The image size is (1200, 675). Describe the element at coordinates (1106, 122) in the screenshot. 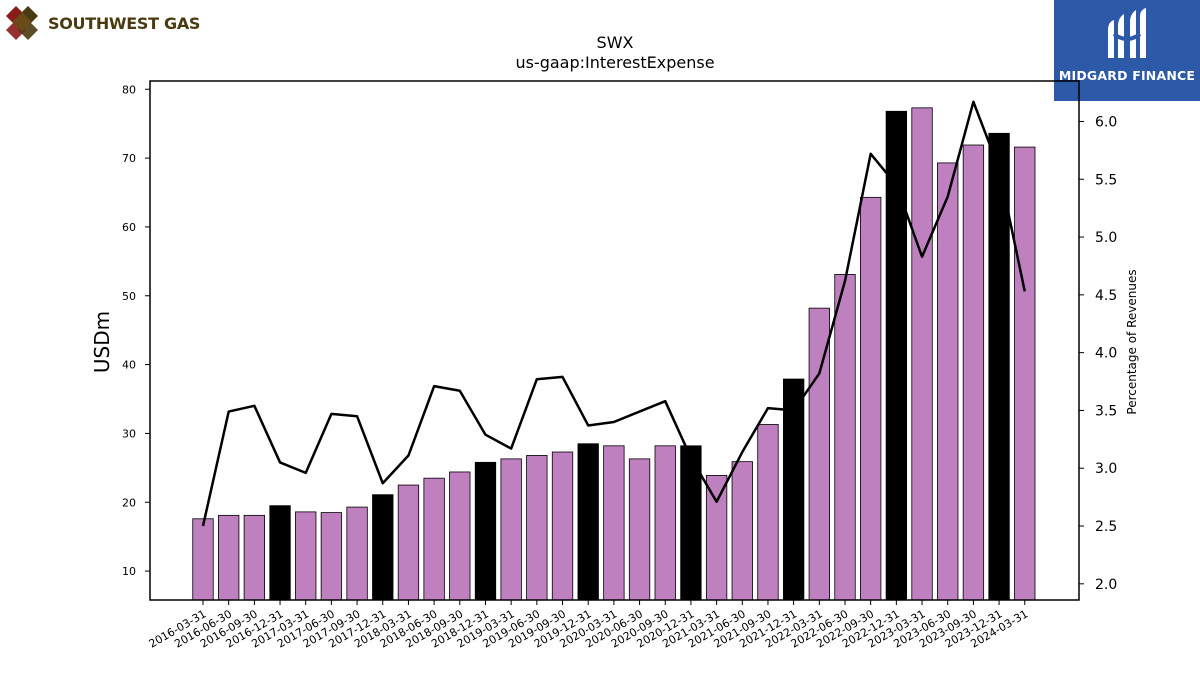

I see `right-tick-label: 6.0` at that location.